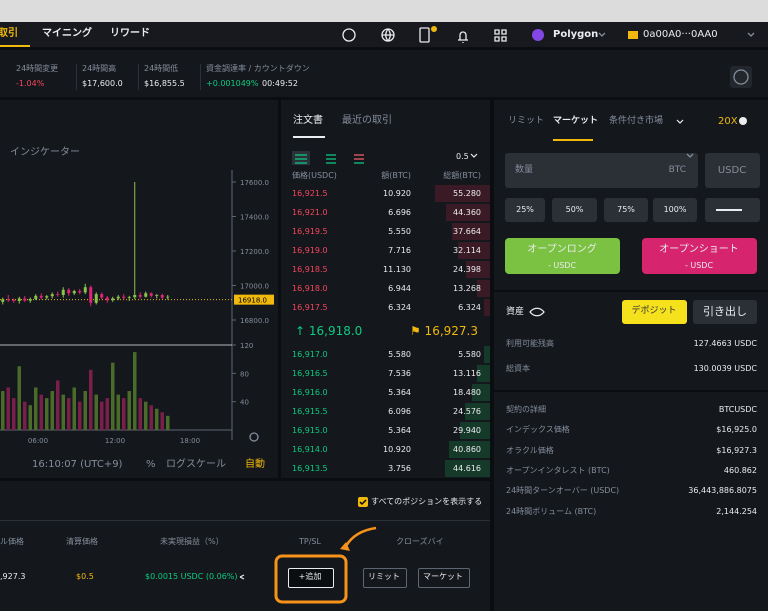 The width and height of the screenshot is (768, 611). I want to click on order-price: 16,917.5, so click(310, 307).